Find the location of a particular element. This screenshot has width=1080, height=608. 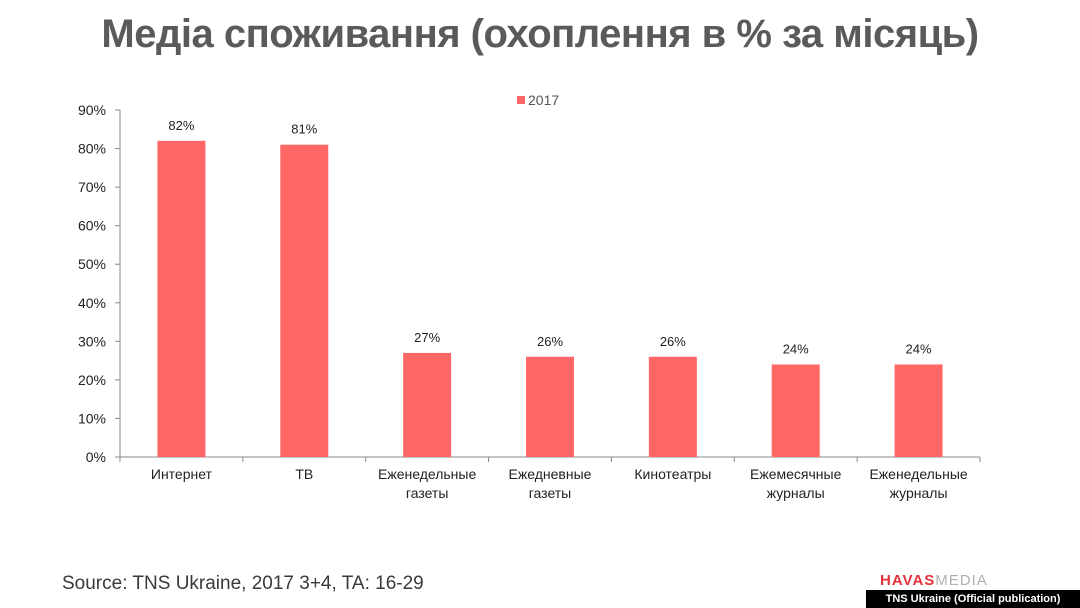

y-tick-label: 30% is located at coordinates (92, 341).